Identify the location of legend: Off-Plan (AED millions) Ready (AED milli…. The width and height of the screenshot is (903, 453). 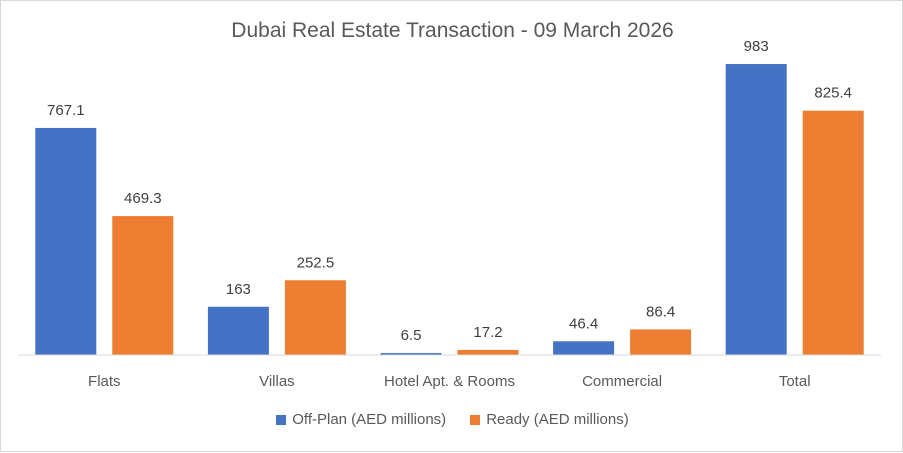
(452, 419).